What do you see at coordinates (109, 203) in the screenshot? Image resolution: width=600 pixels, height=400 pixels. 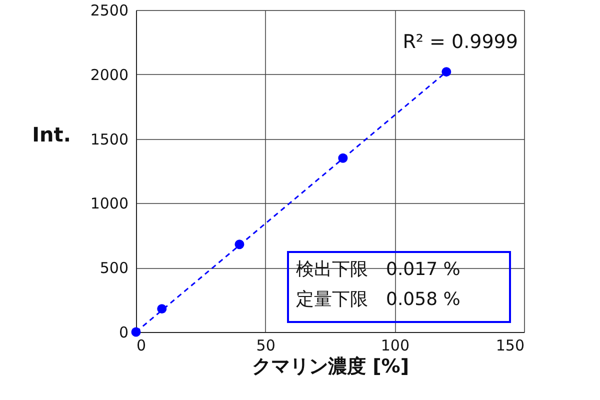 I see `y-tick-label: 1000` at bounding box center [109, 203].